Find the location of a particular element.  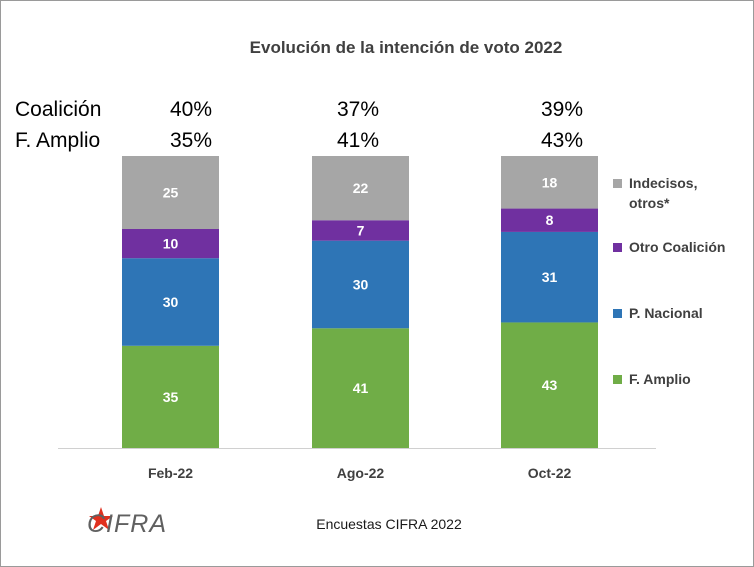

data-label-p-nacional-feb-22: 30 is located at coordinates (171, 302).